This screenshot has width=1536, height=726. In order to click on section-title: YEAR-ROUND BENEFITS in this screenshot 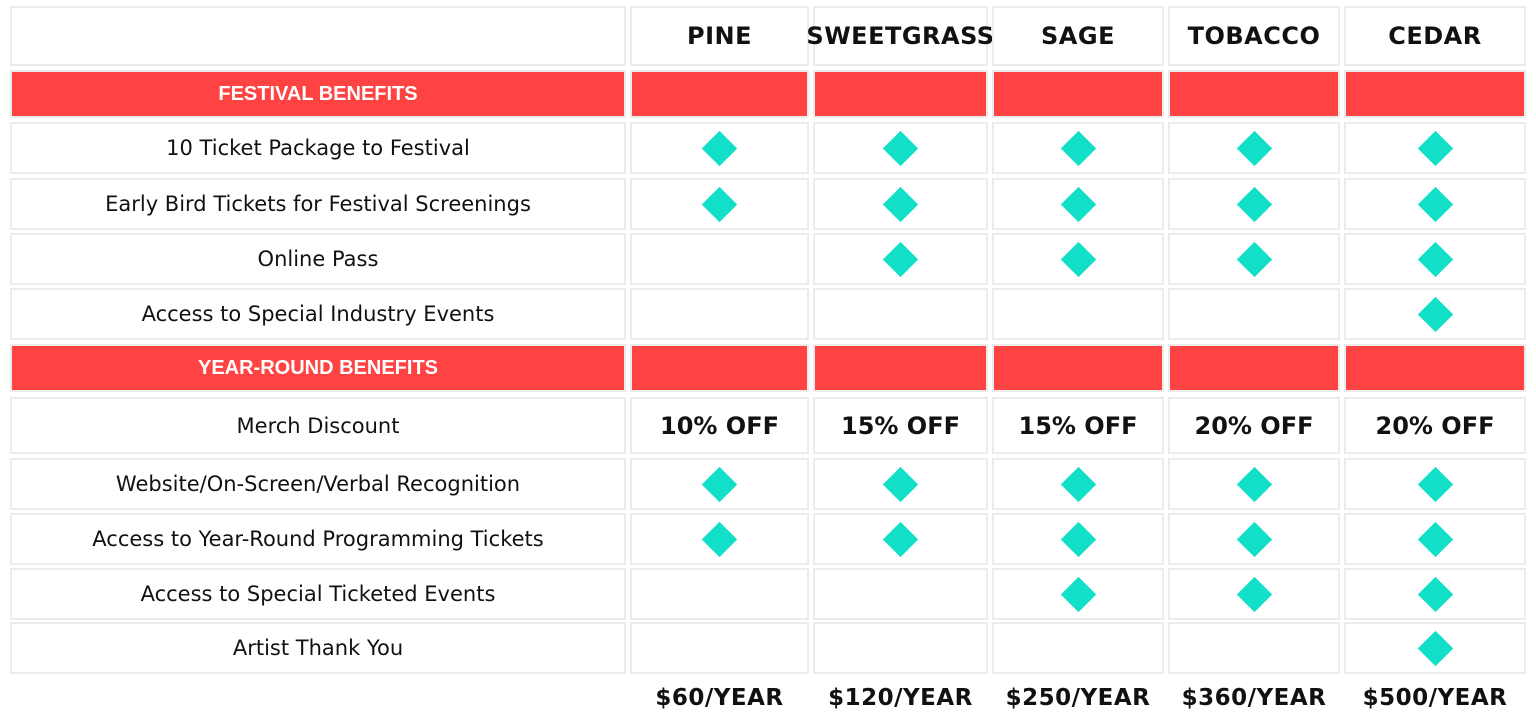, I will do `click(317, 367)`.